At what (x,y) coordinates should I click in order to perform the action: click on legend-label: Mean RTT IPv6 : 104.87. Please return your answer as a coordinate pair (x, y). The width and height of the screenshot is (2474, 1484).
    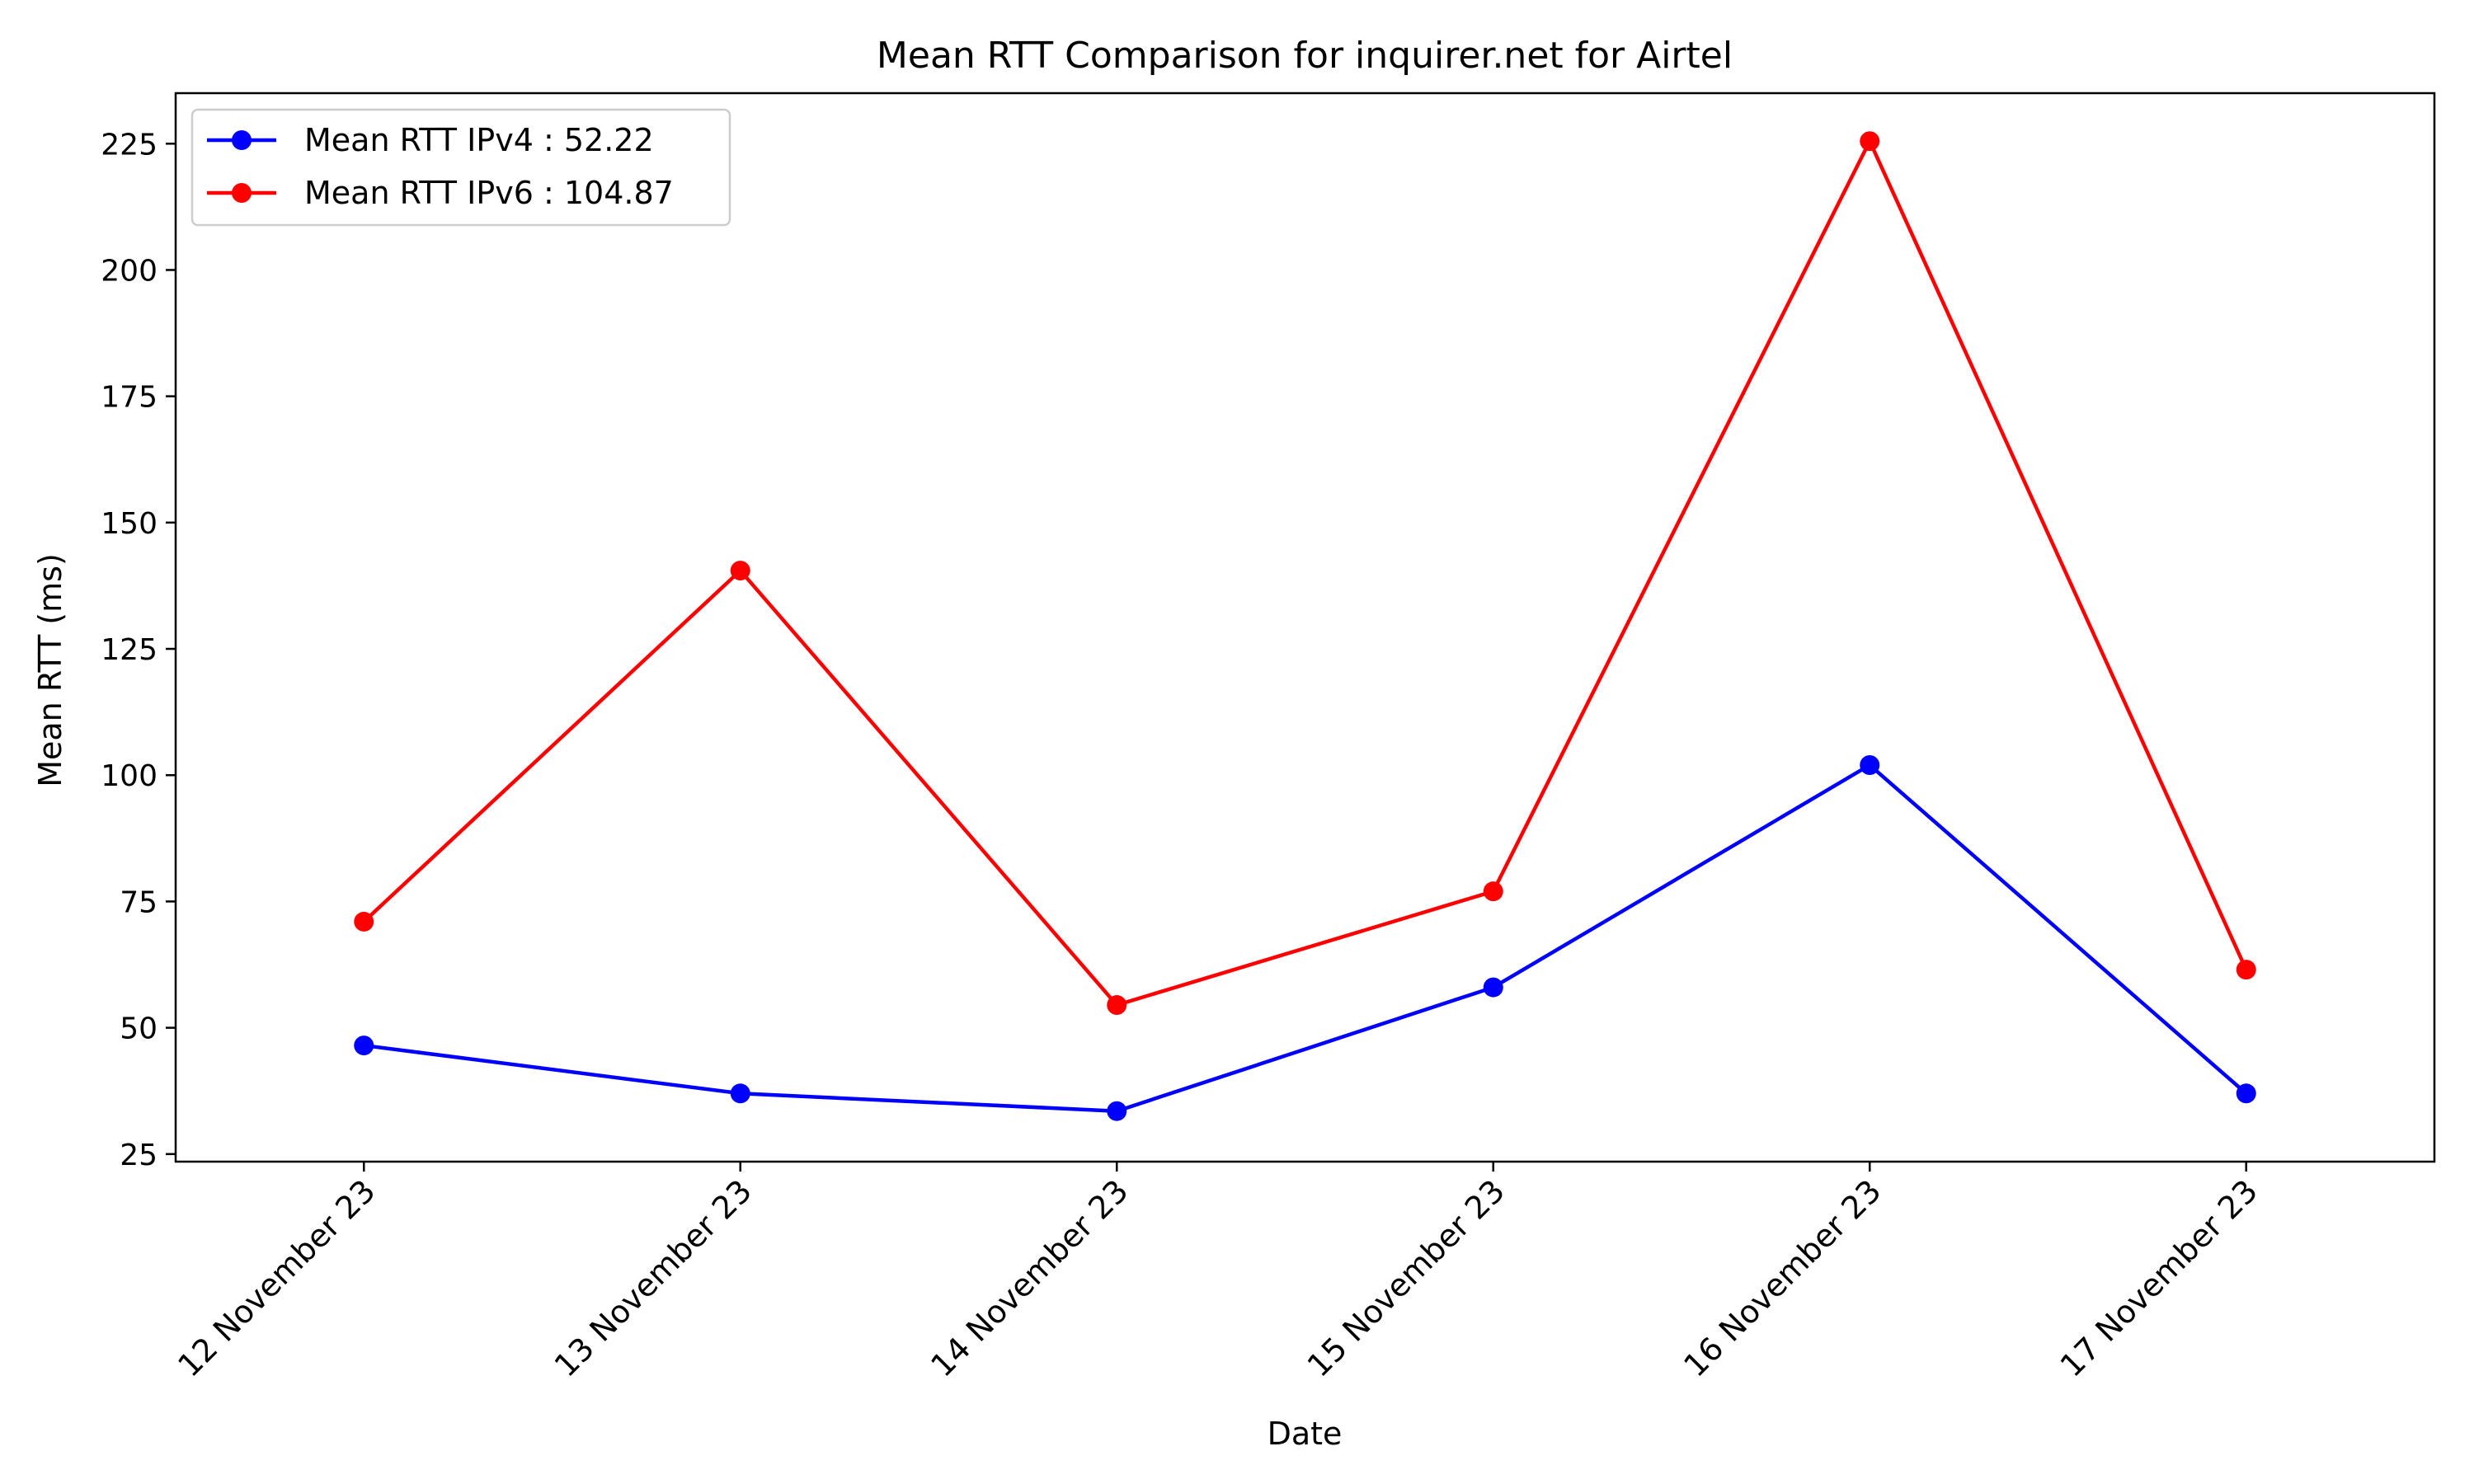
    Looking at the image, I should click on (489, 193).